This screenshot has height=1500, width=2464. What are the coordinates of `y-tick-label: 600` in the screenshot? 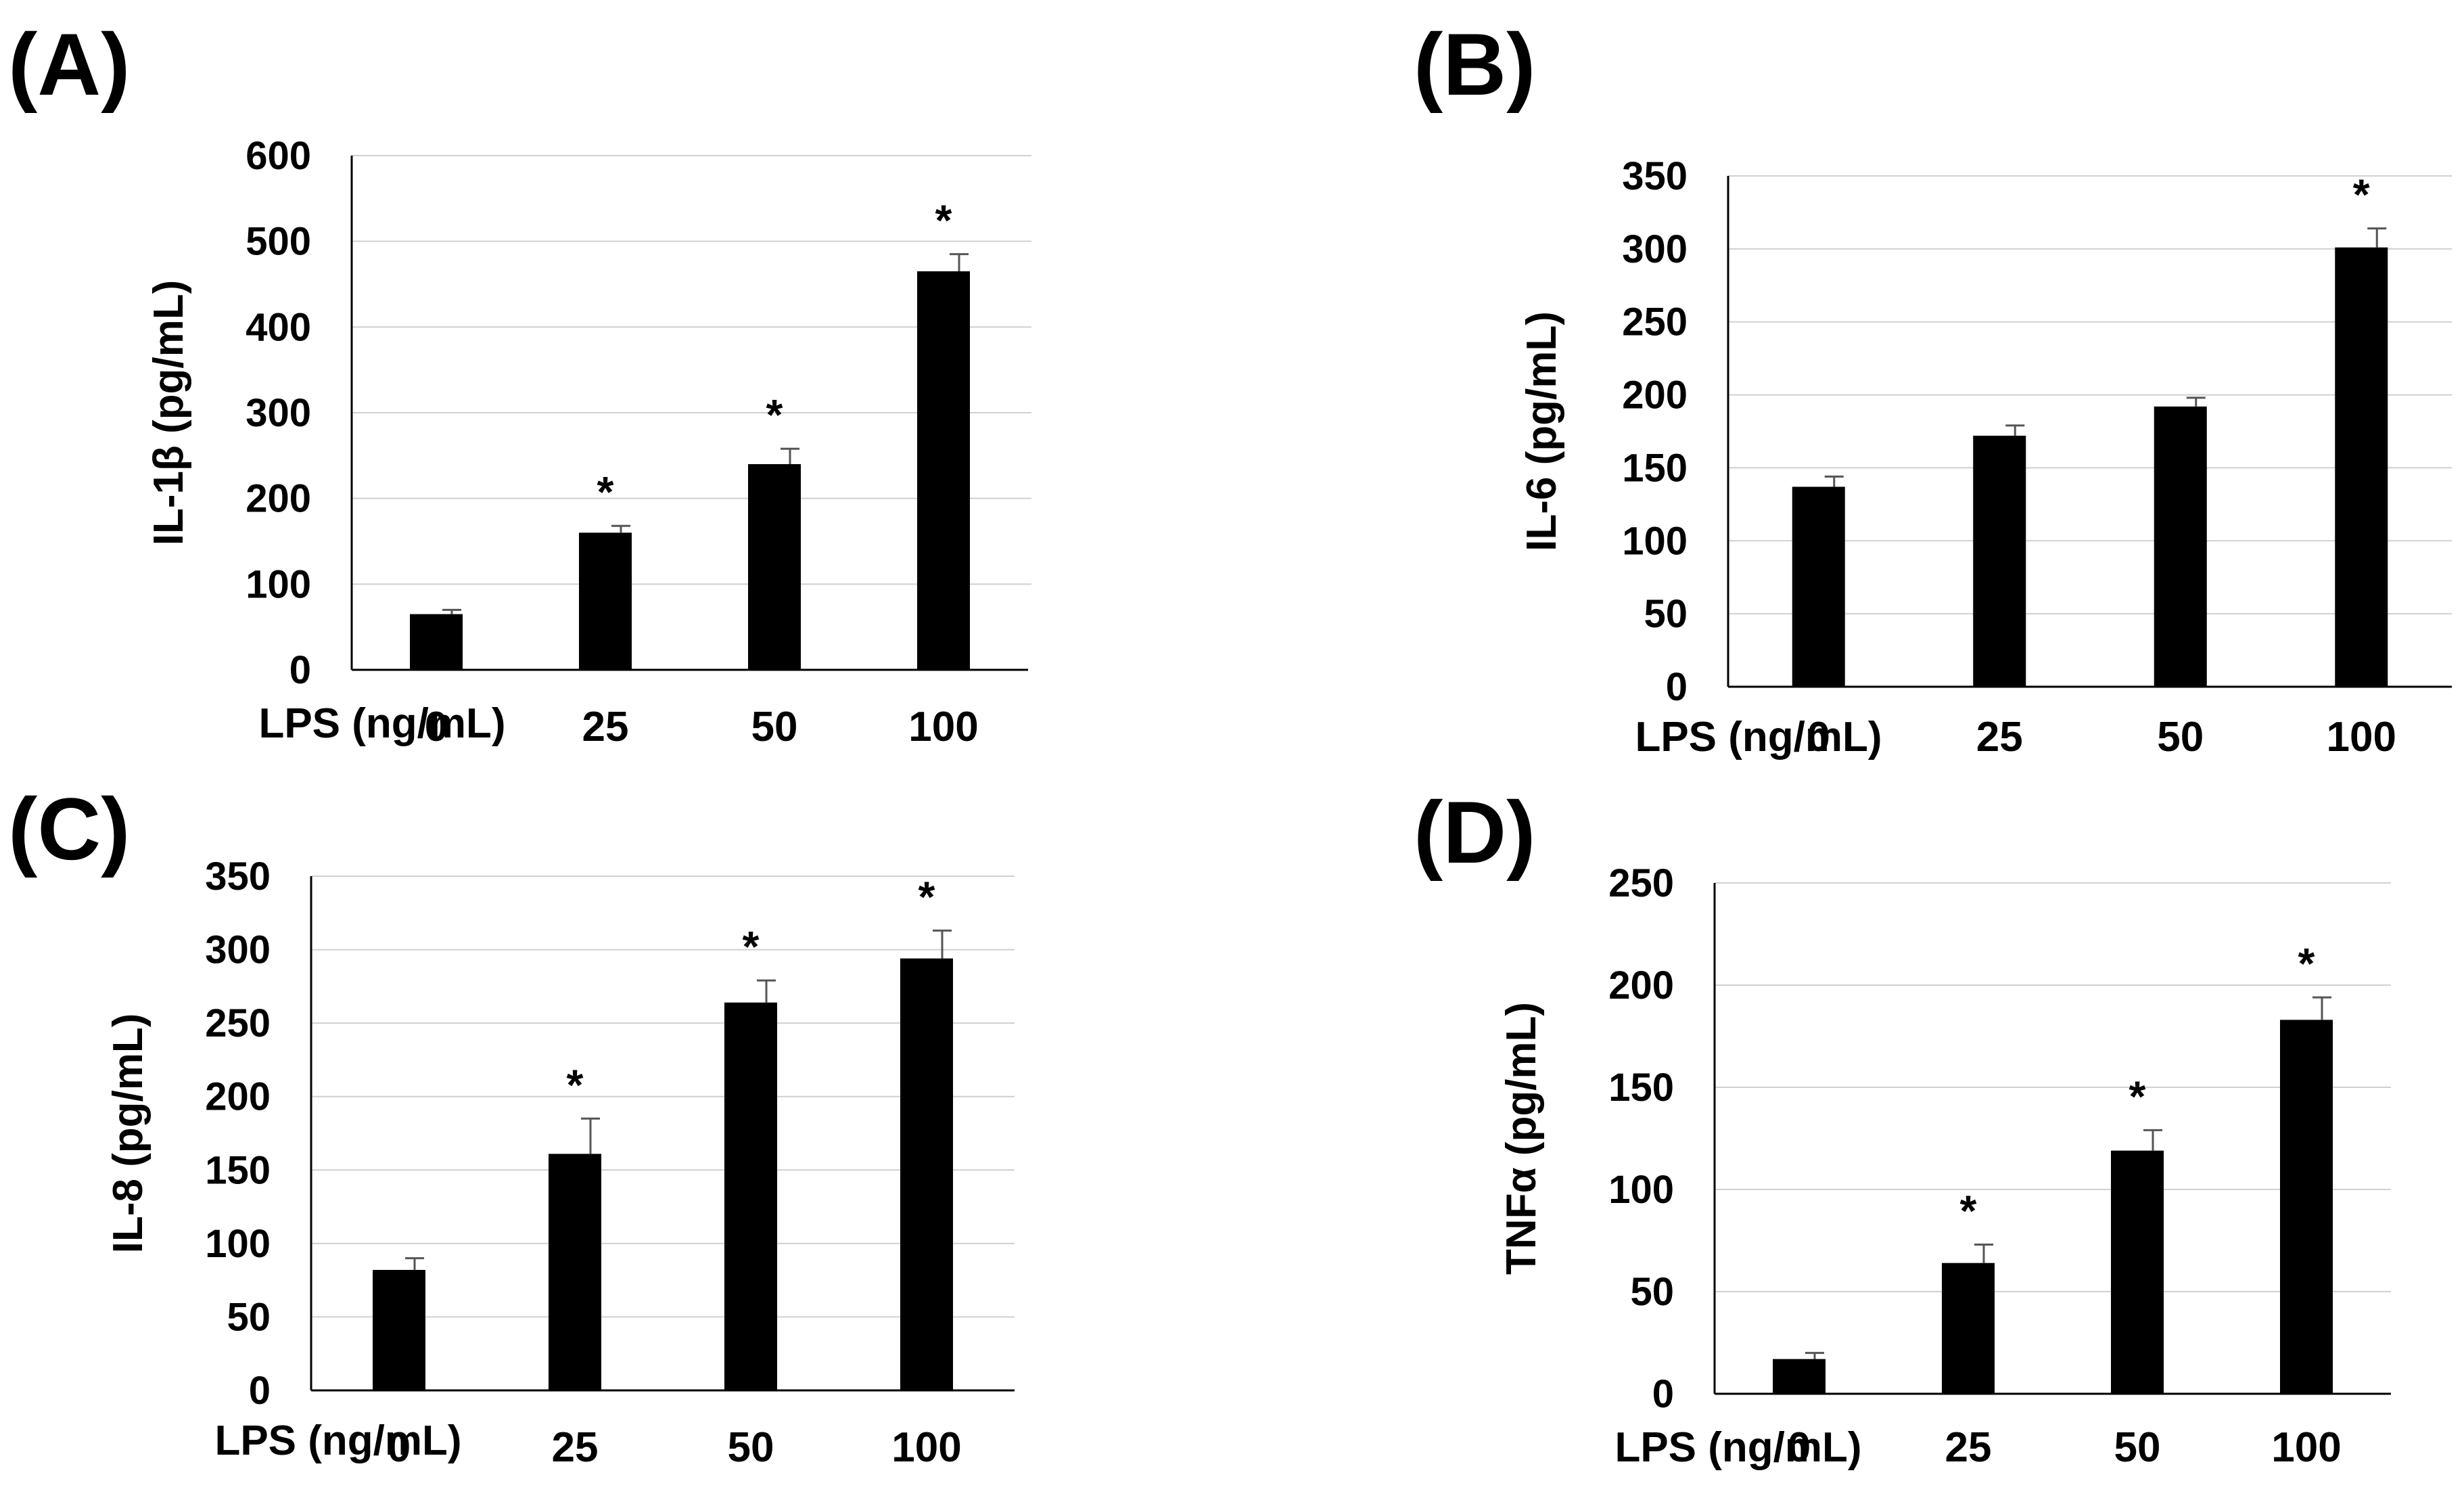 It's located at (279, 156).